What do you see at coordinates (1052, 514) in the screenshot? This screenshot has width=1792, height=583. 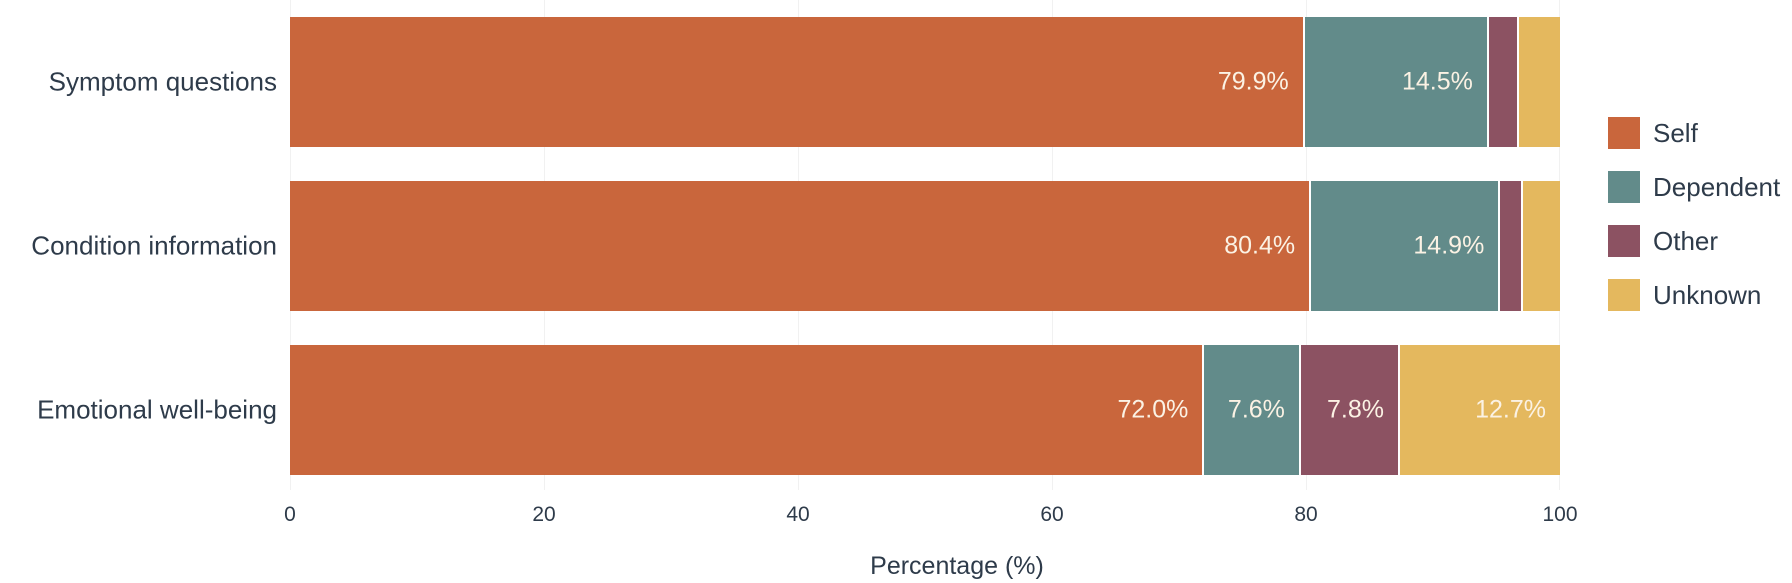 I see `x-tick-60: 60` at bounding box center [1052, 514].